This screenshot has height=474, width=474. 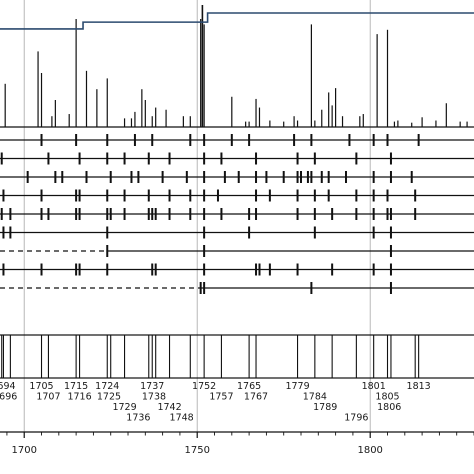 What do you see at coordinates (237, 443) in the screenshot?
I see `x-axis: 1700 1750 1800` at bounding box center [237, 443].